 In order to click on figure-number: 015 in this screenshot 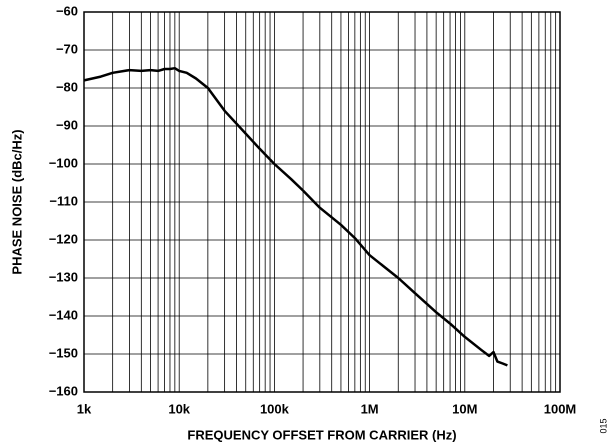, I will do `click(603, 425)`.